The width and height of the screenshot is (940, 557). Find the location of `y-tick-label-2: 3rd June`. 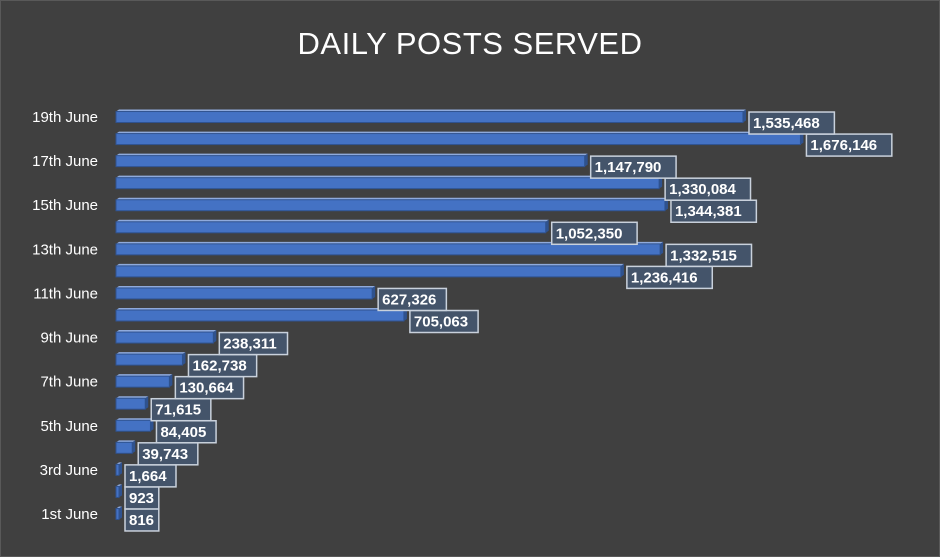

y-tick-label-2: 3rd June is located at coordinates (69, 470).